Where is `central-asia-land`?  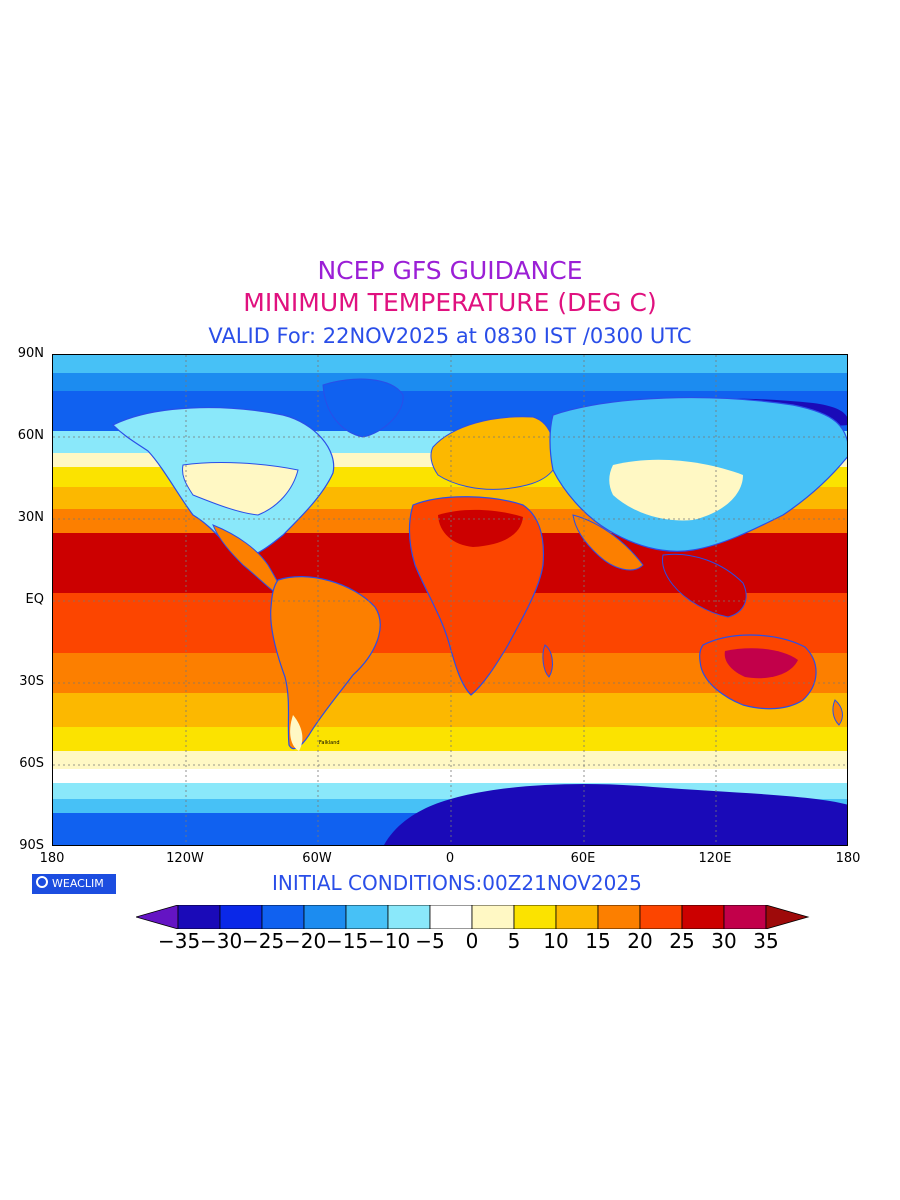
central-asia-land is located at coordinates (676, 490).